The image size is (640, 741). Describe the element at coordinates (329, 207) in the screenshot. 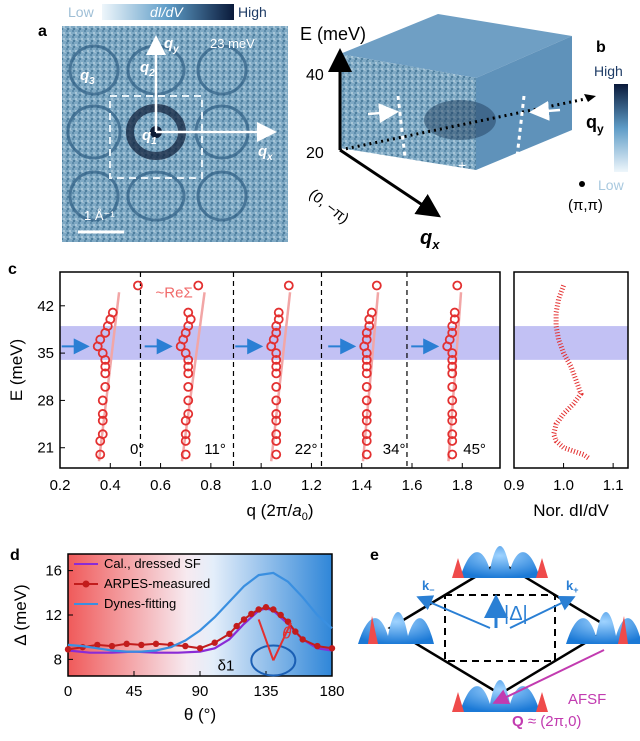

I see `zero-minus-pi-label: (0, −π)` at that location.